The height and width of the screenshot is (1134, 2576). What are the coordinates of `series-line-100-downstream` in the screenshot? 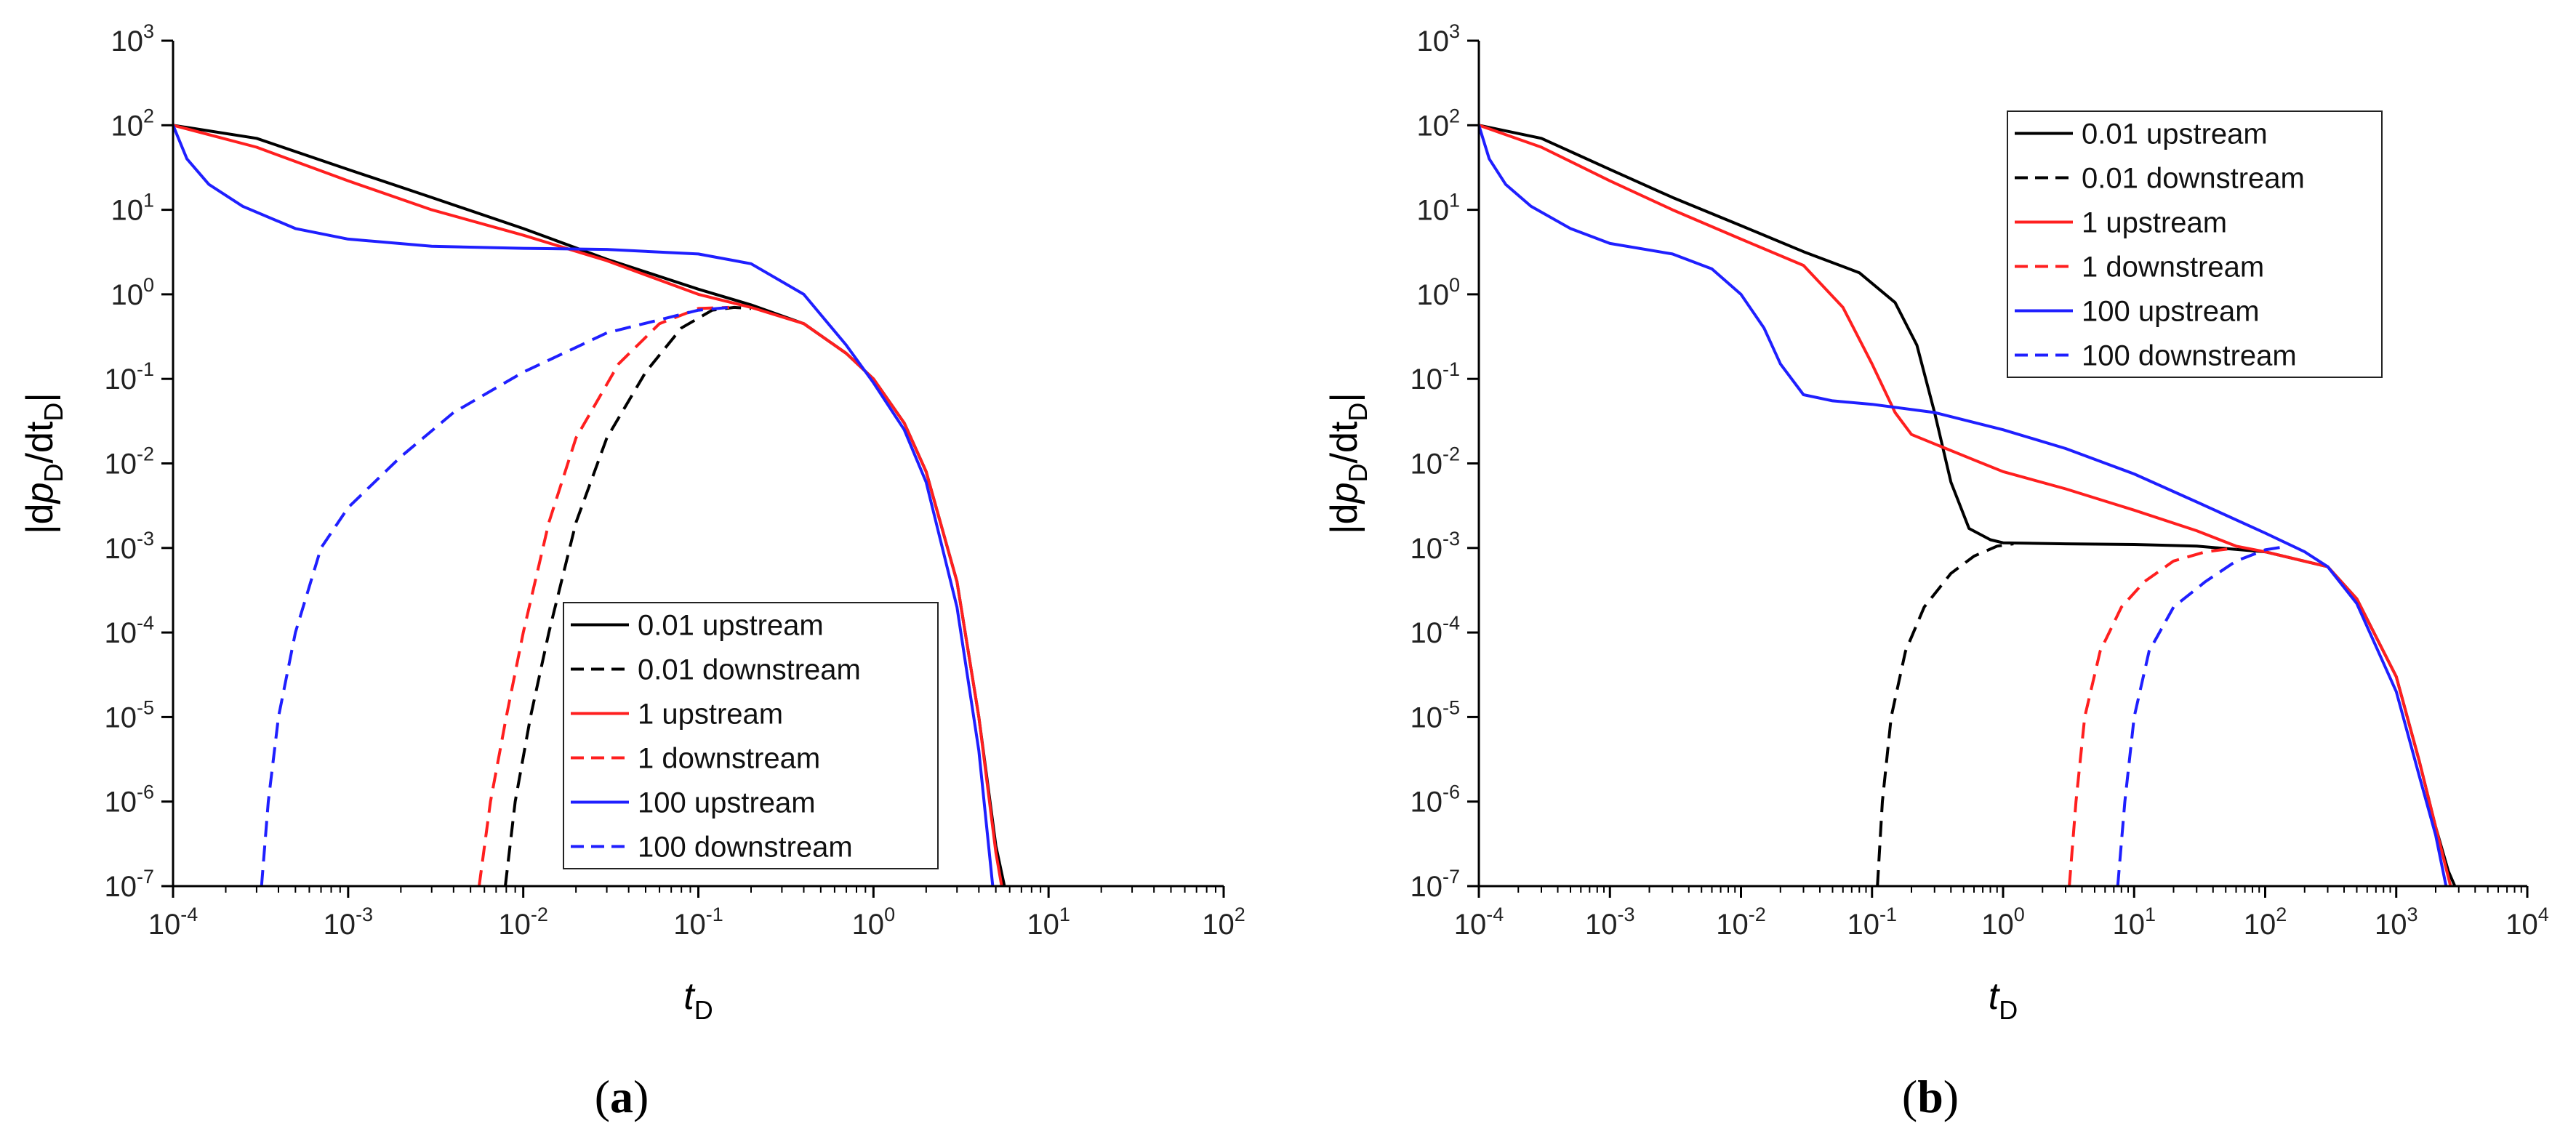 It's located at (495, 595).